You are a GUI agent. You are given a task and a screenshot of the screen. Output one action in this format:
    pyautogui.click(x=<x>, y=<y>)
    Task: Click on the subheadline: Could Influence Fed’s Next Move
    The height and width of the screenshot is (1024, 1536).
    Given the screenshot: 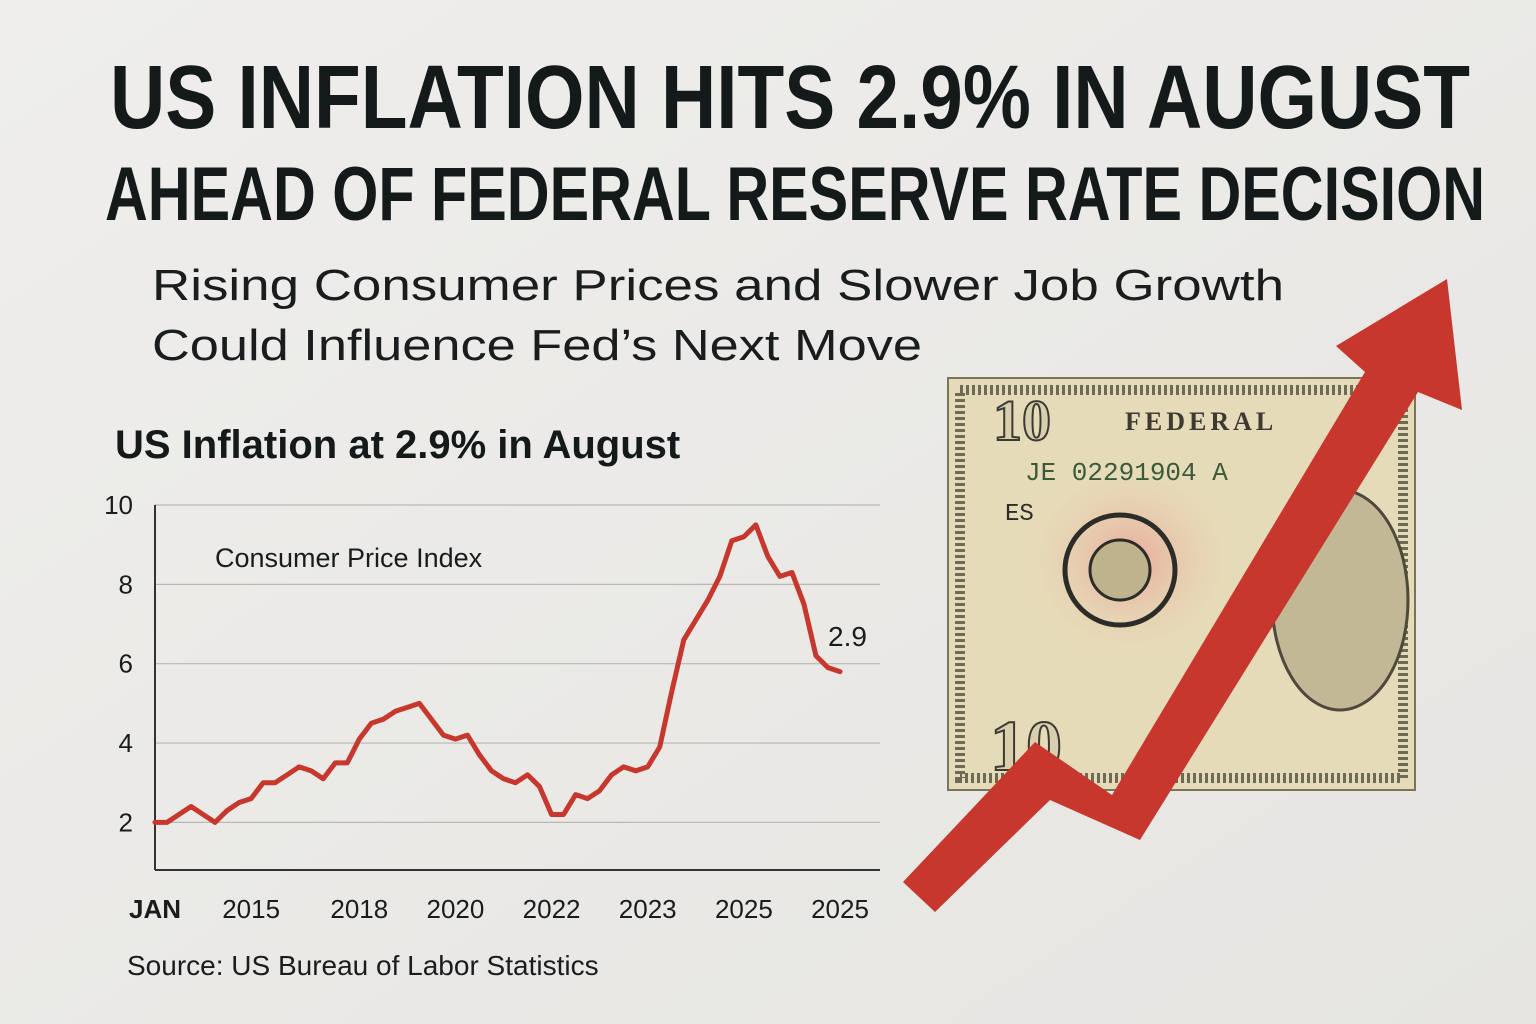 What is the action you would take?
    pyautogui.click(x=537, y=345)
    